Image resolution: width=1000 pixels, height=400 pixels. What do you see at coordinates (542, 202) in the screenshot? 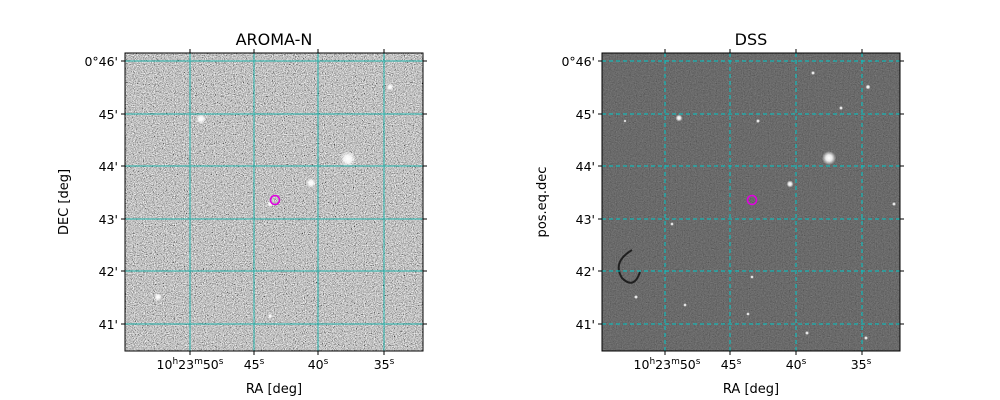
I see `y-axis-label: pos.eq.dec` at bounding box center [542, 202].